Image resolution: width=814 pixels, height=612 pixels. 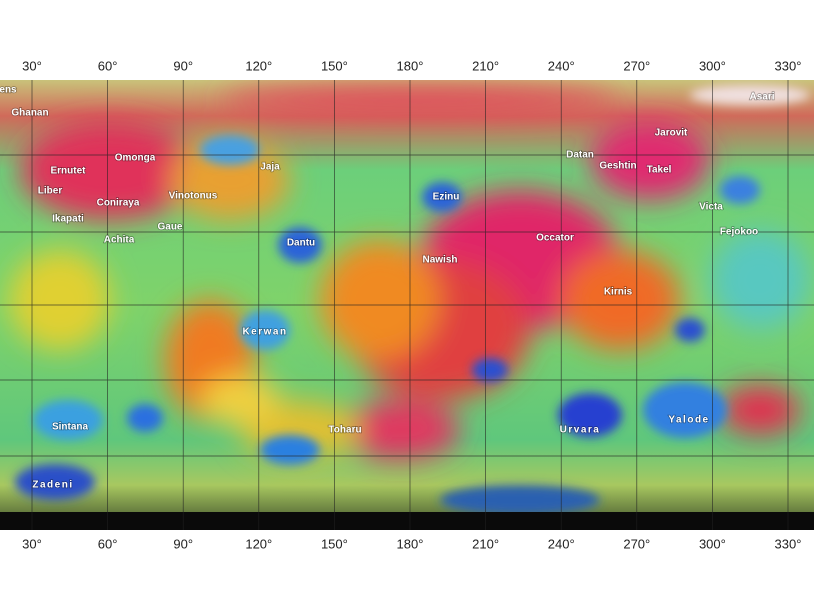 I want to click on feature-label: Jarovit, so click(x=671, y=133).